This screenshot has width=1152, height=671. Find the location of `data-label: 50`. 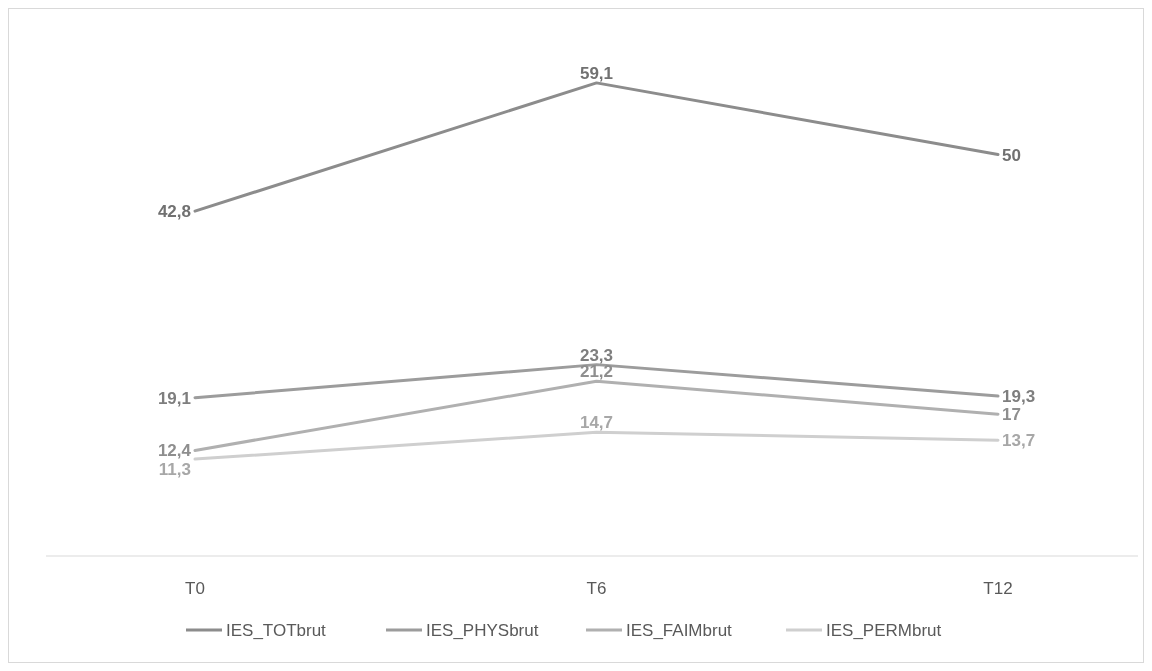

data-label: 50 is located at coordinates (1011, 155).